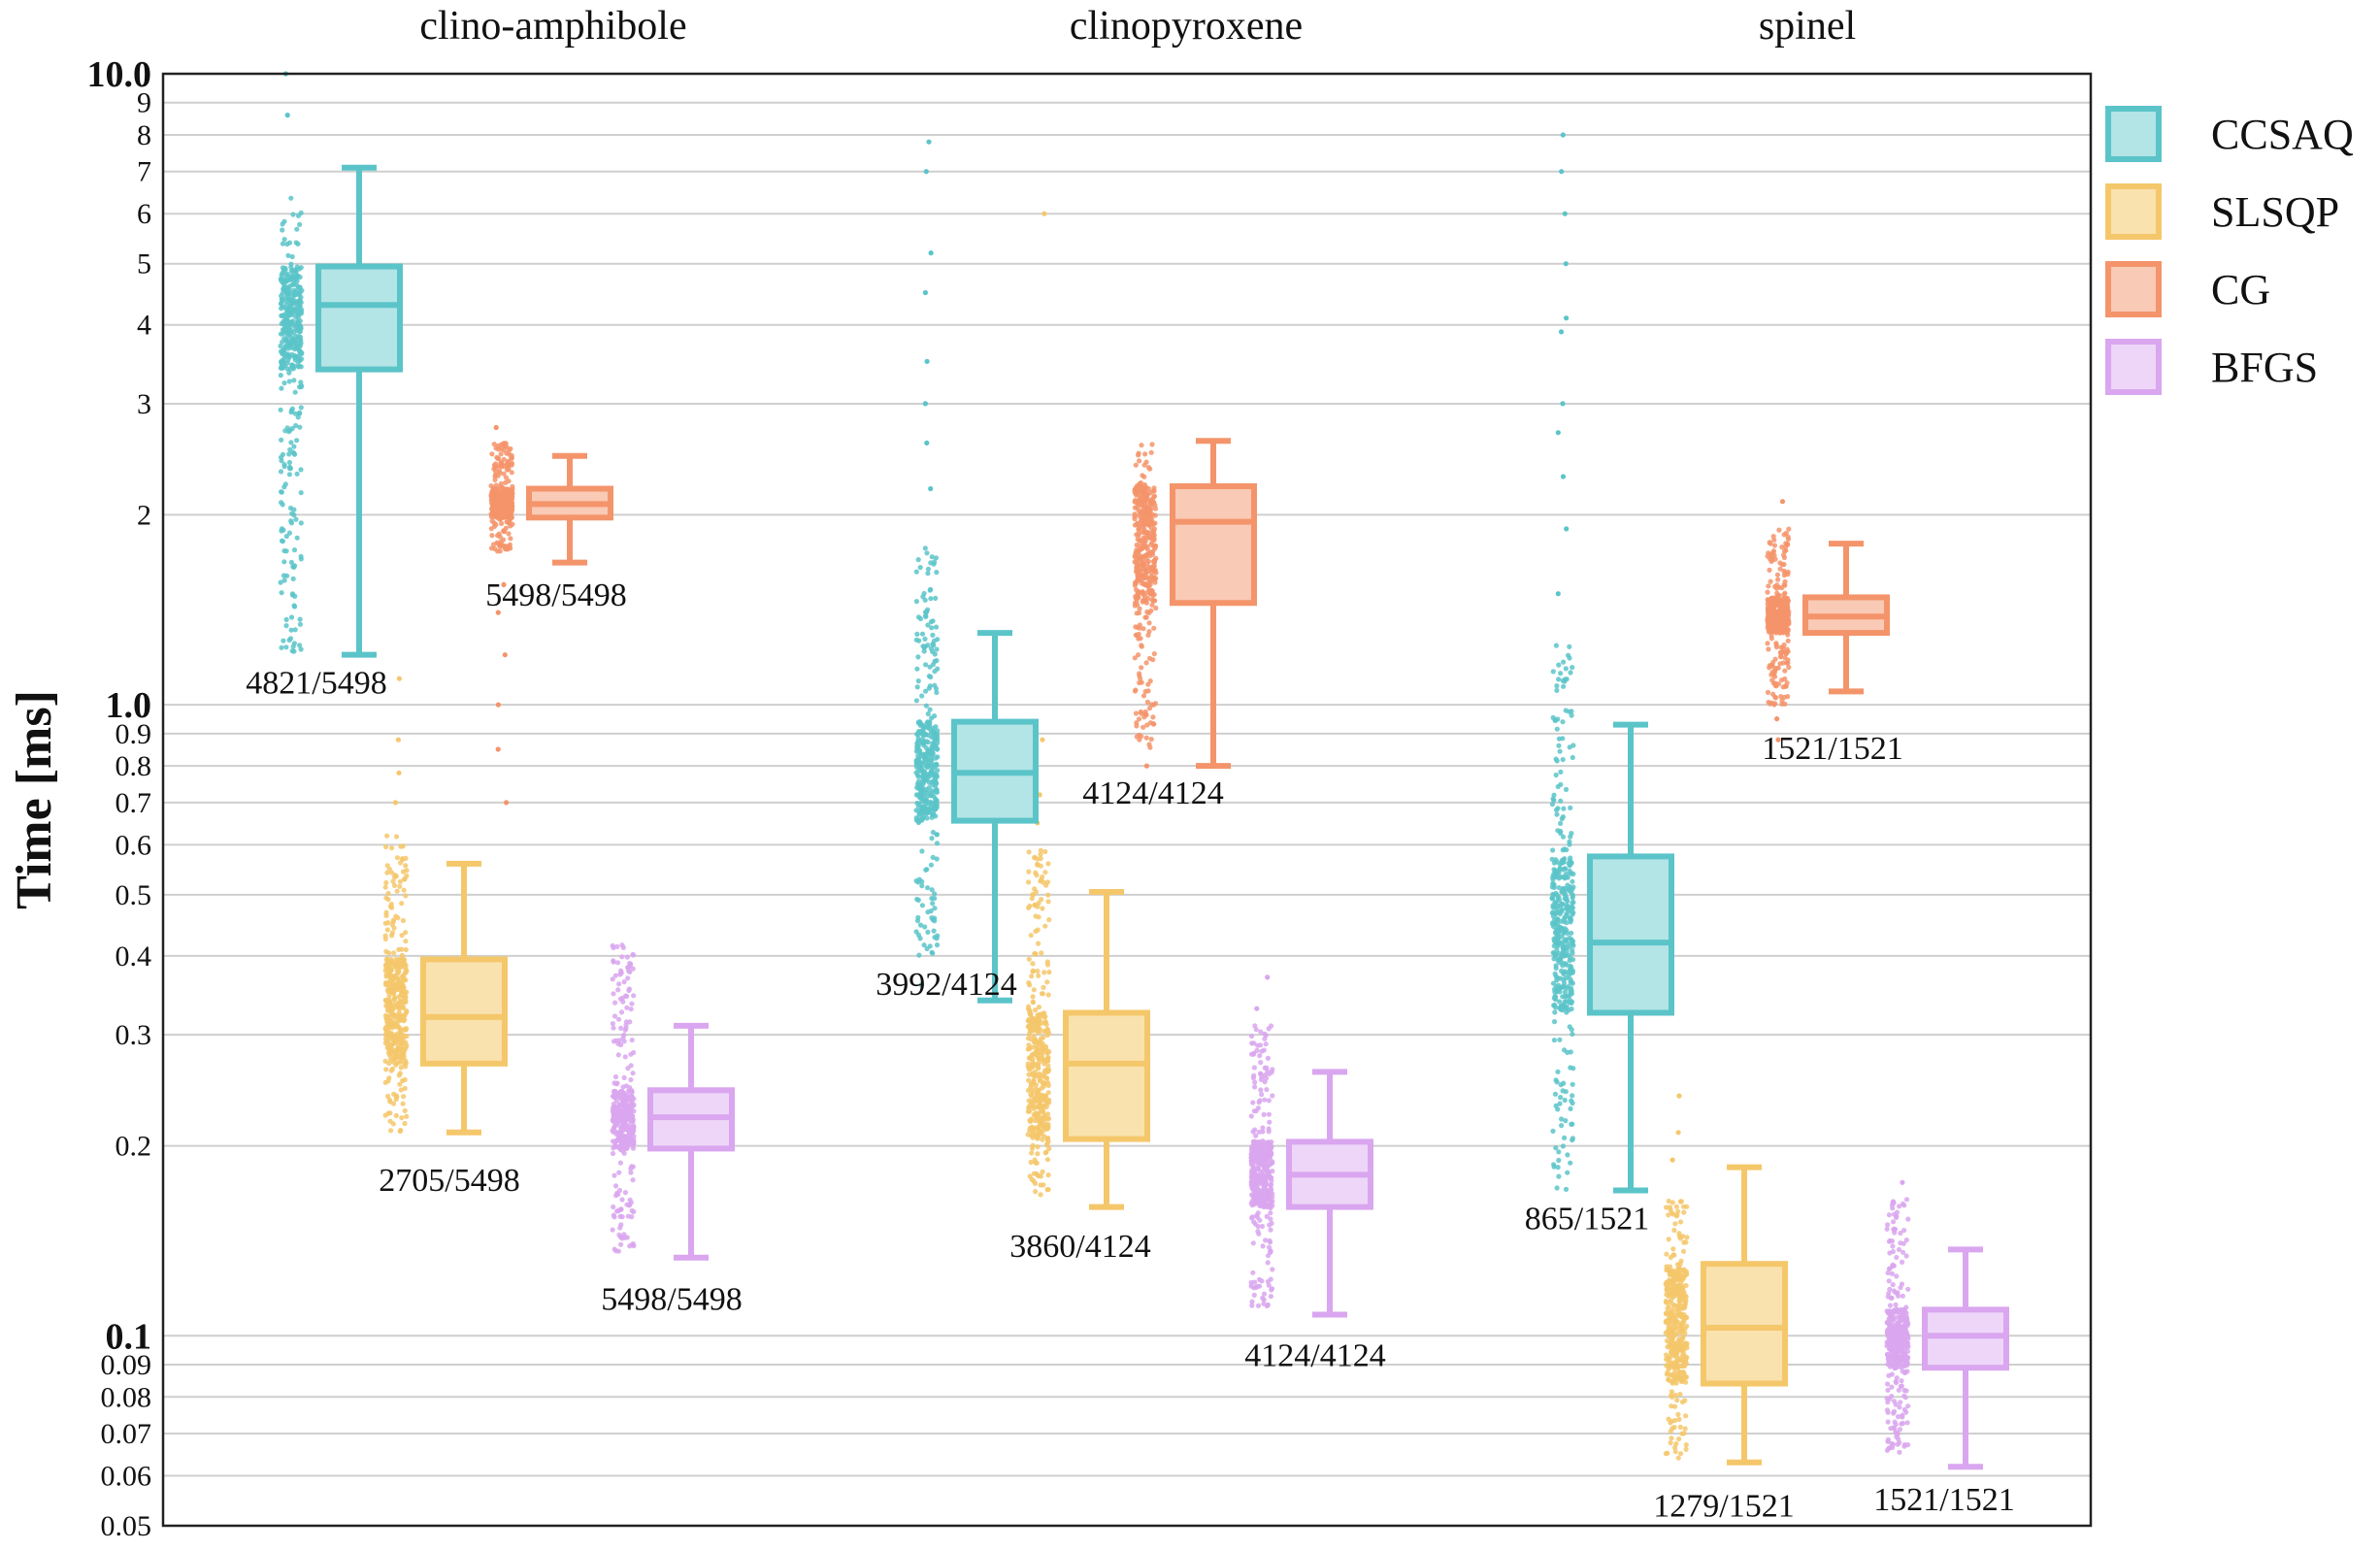 This screenshot has width=2380, height=1550. Describe the element at coordinates (927, 563) in the screenshot. I see `jitter-cloud-ccsaq` at that location.